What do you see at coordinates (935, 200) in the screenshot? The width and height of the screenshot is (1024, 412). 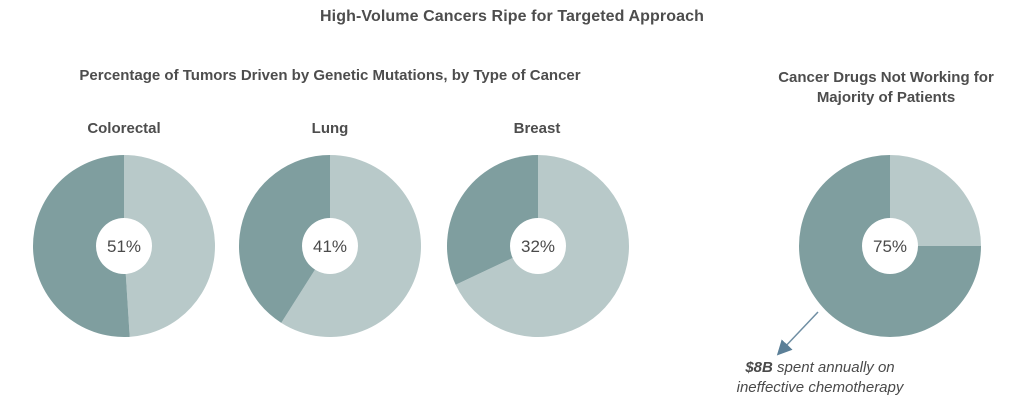 I see `pie-slice-drugs-light` at bounding box center [935, 200].